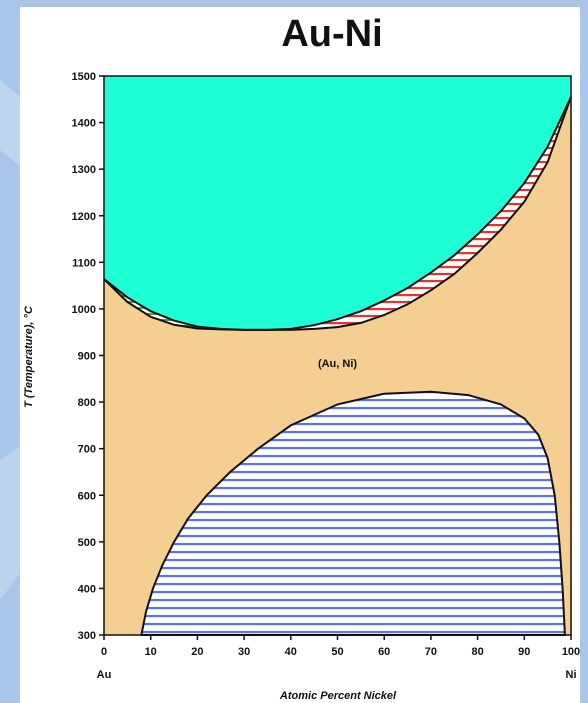 This screenshot has height=703, width=588. Describe the element at coordinates (87, 496) in the screenshot. I see `y-tick-label-600: 600` at that location.